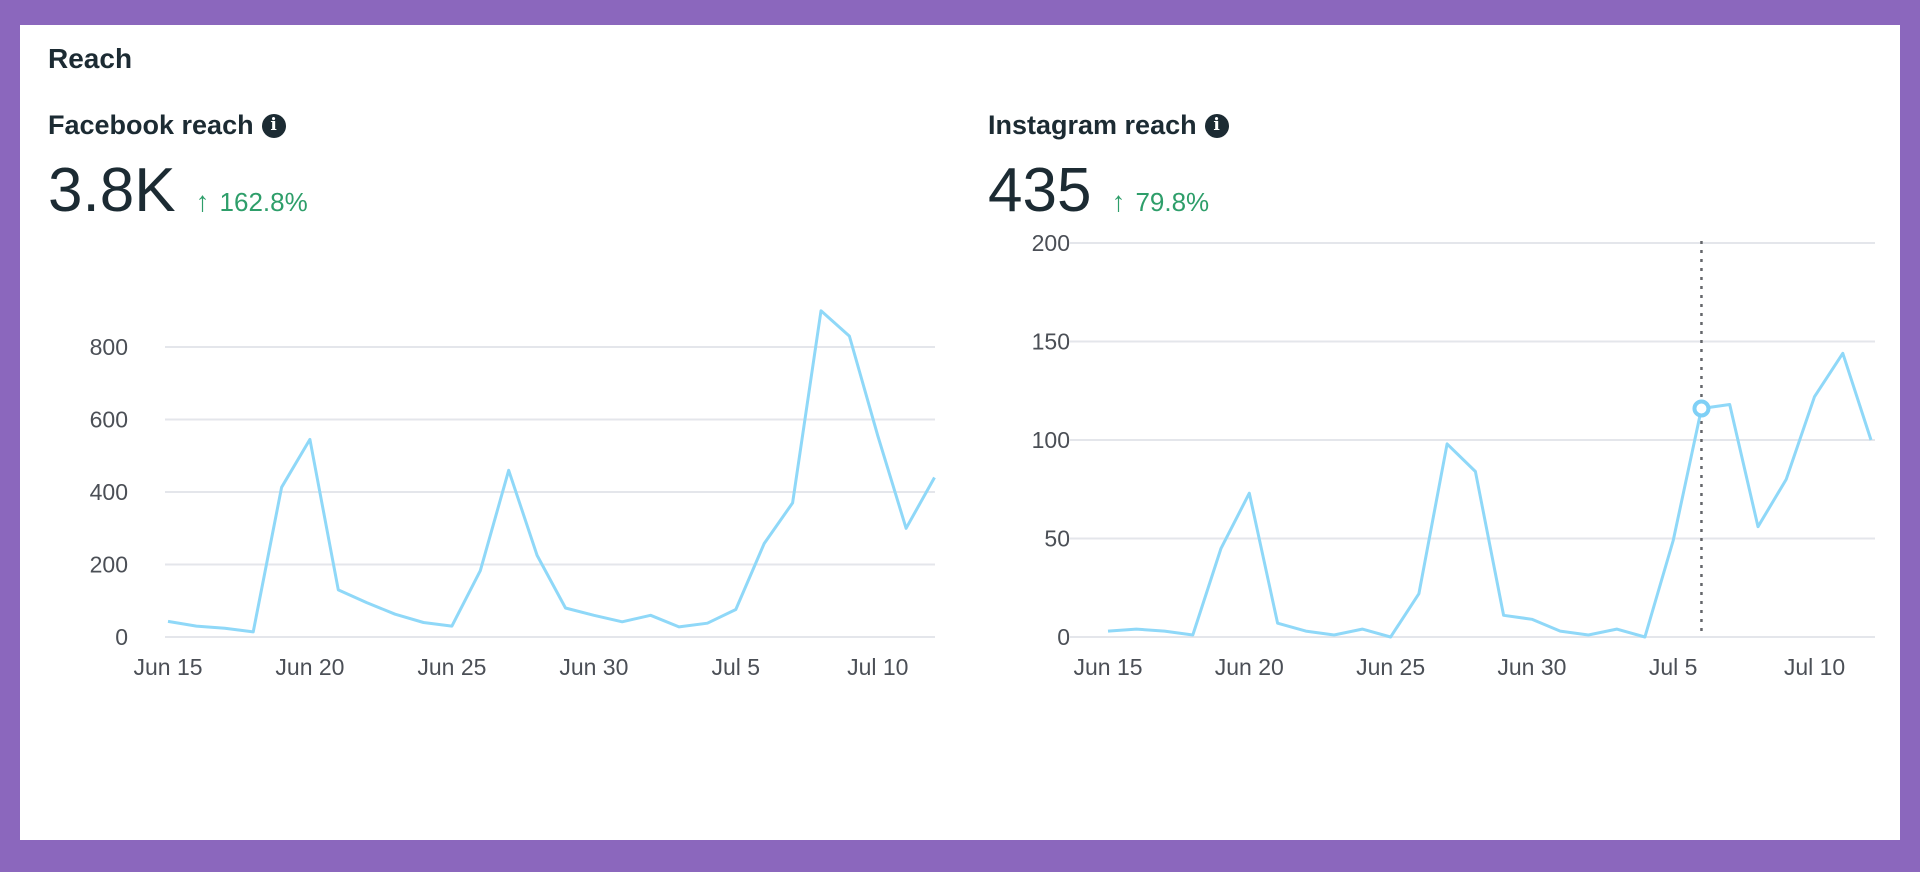 This screenshot has width=1920, height=872. What do you see at coordinates (1701, 408) in the screenshot?
I see `hover-data-point` at bounding box center [1701, 408].